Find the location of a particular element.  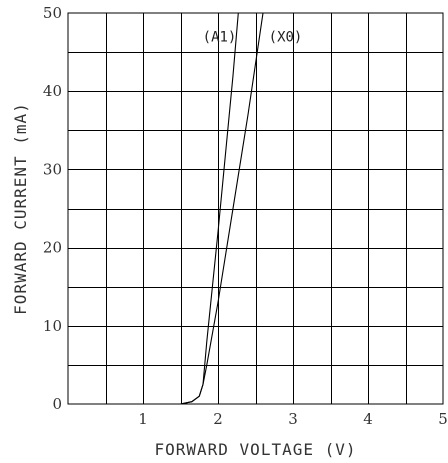

x-tick-label: 4 is located at coordinates (368, 419).